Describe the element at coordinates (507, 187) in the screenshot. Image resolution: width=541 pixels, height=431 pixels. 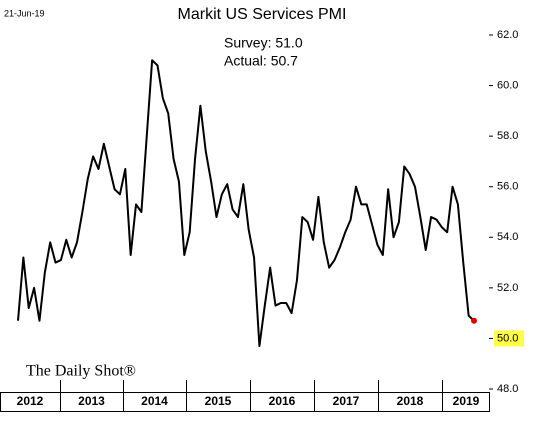
I see `y-tick-label: 56.0` at that location.